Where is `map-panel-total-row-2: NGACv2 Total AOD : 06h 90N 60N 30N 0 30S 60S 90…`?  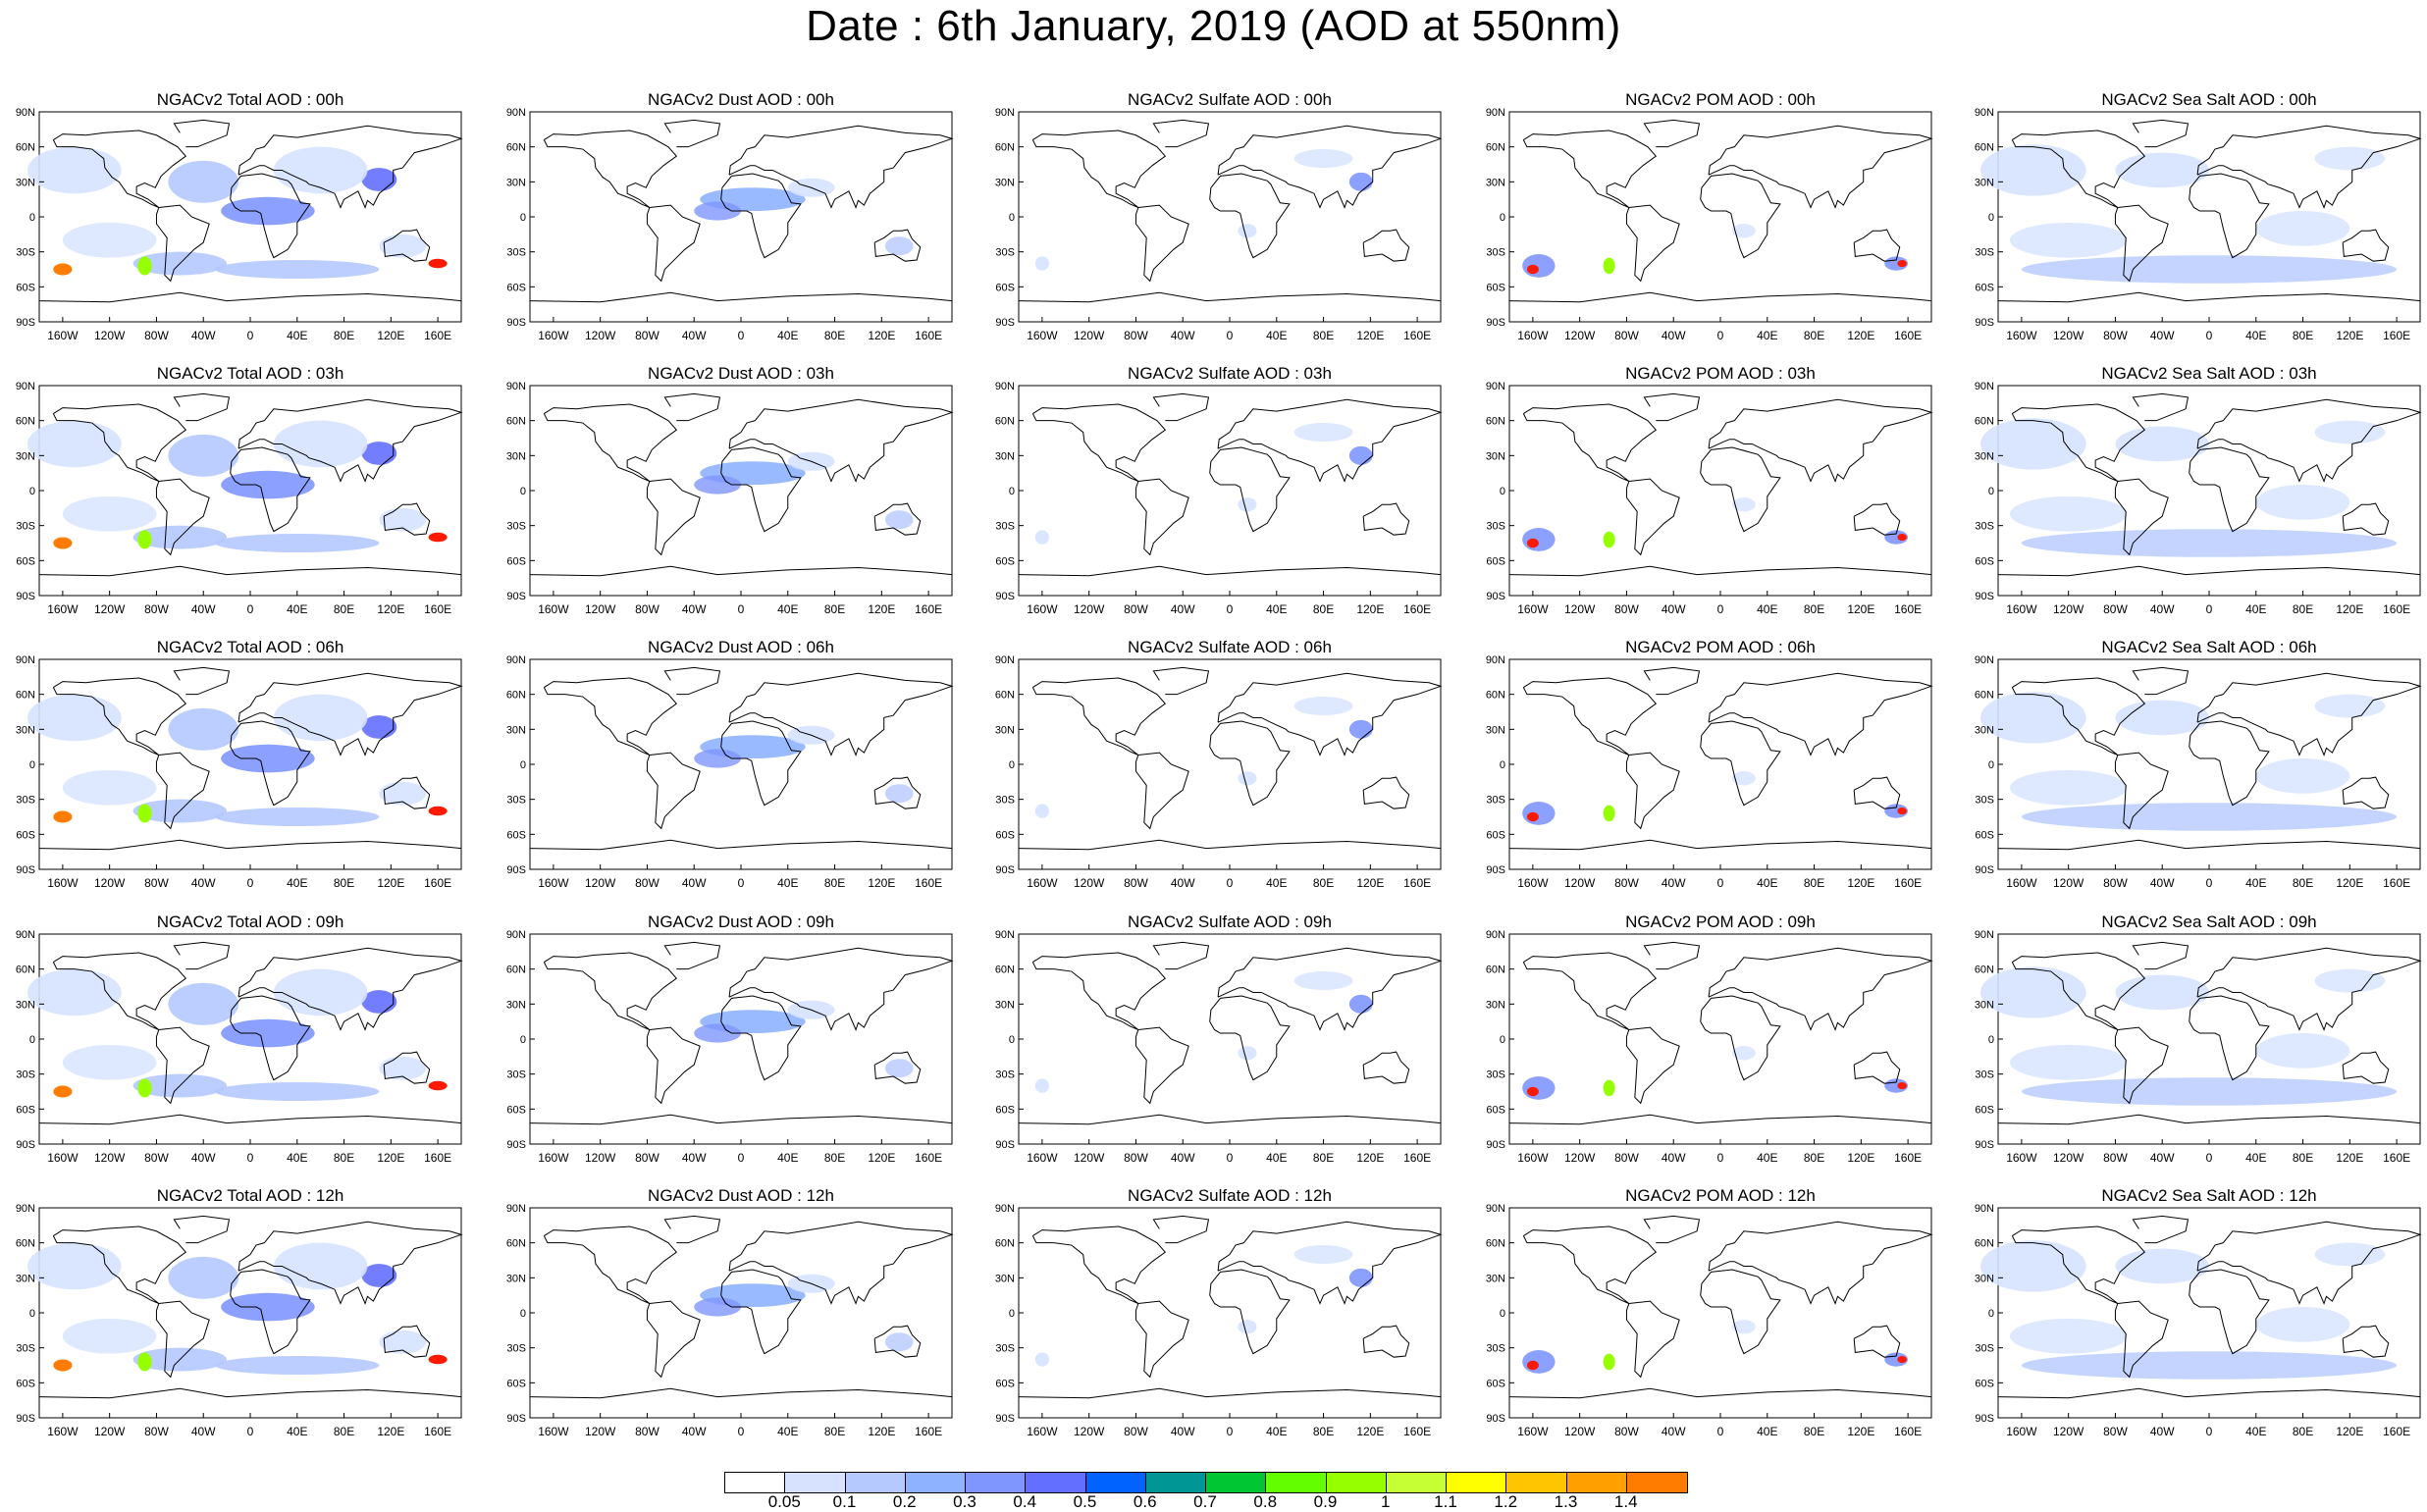
map-panel-total-row-2: NGACv2 Total AOD : 06h 90N 60N 30N 0 30S 60S 90… is located at coordinates (231, 780).